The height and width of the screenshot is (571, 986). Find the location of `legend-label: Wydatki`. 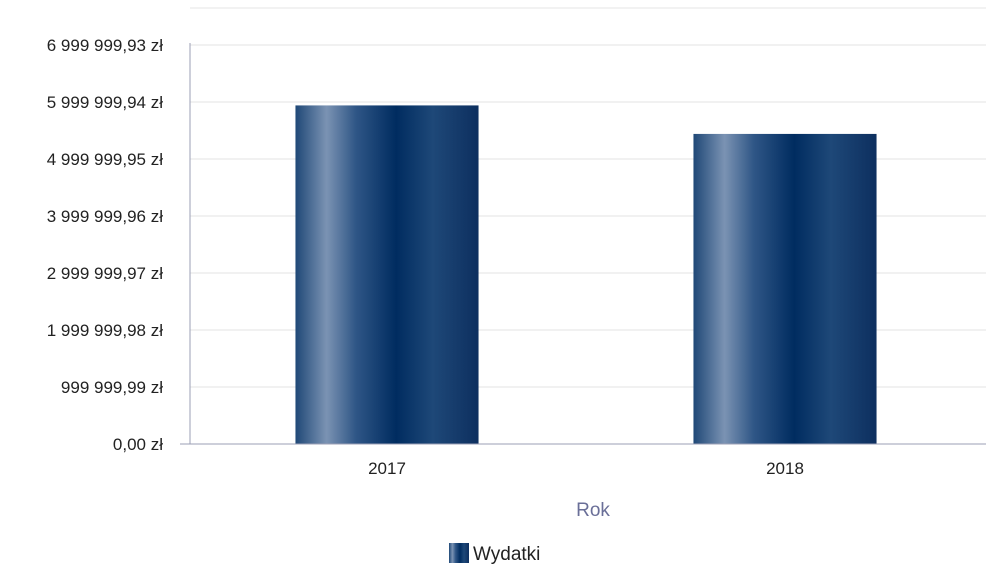

legend-label: Wydatki is located at coordinates (506, 554).